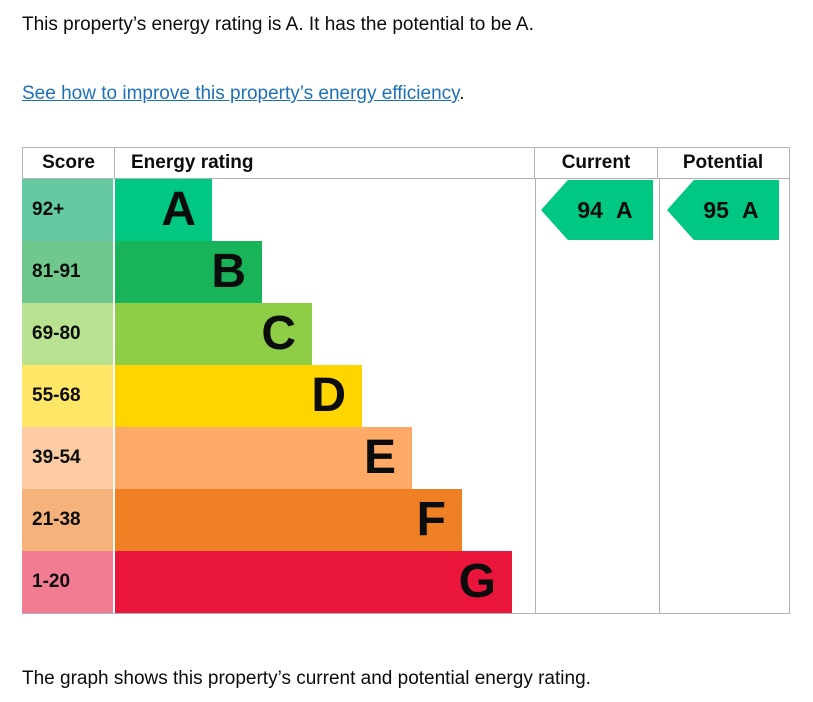 This screenshot has height=702, width=813. I want to click on current-rating-value: 94, so click(590, 209).